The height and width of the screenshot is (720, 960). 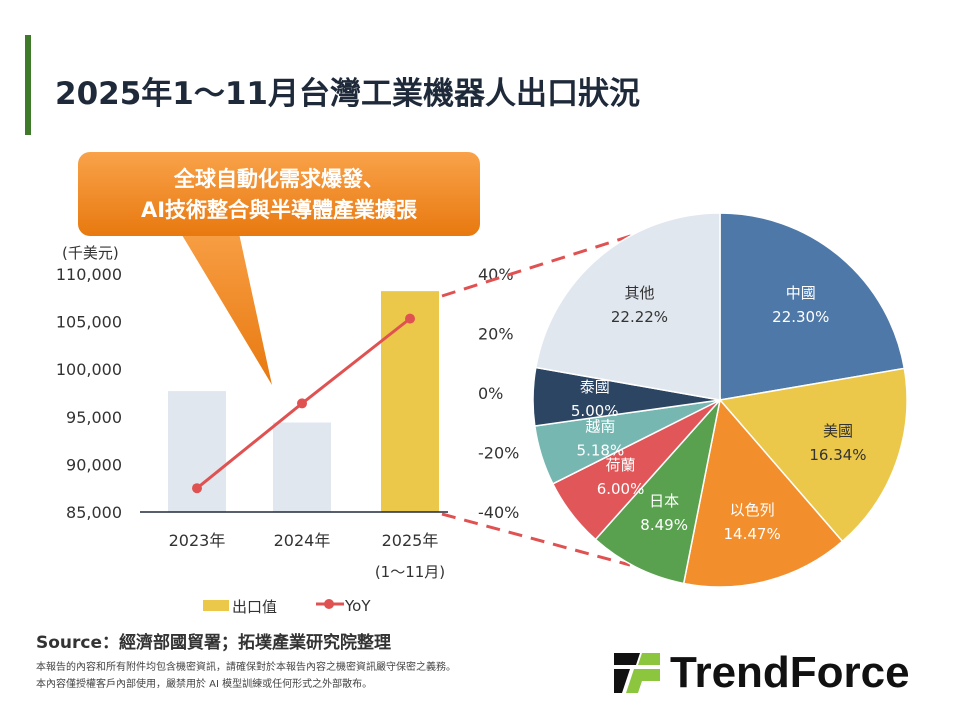 I want to click on trendforce-logo: TrendForce, so click(x=761, y=673).